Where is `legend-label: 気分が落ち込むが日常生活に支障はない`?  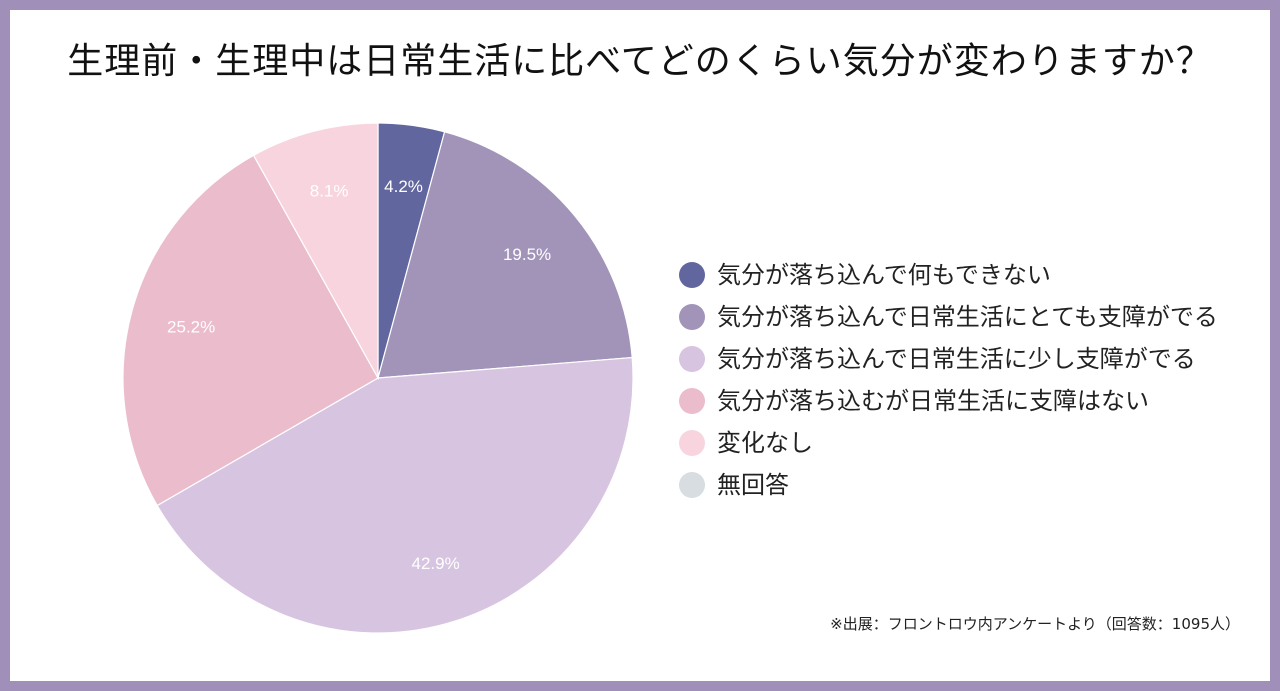
legend-label: 気分が落ち込むが日常生活に支障はない is located at coordinates (933, 401).